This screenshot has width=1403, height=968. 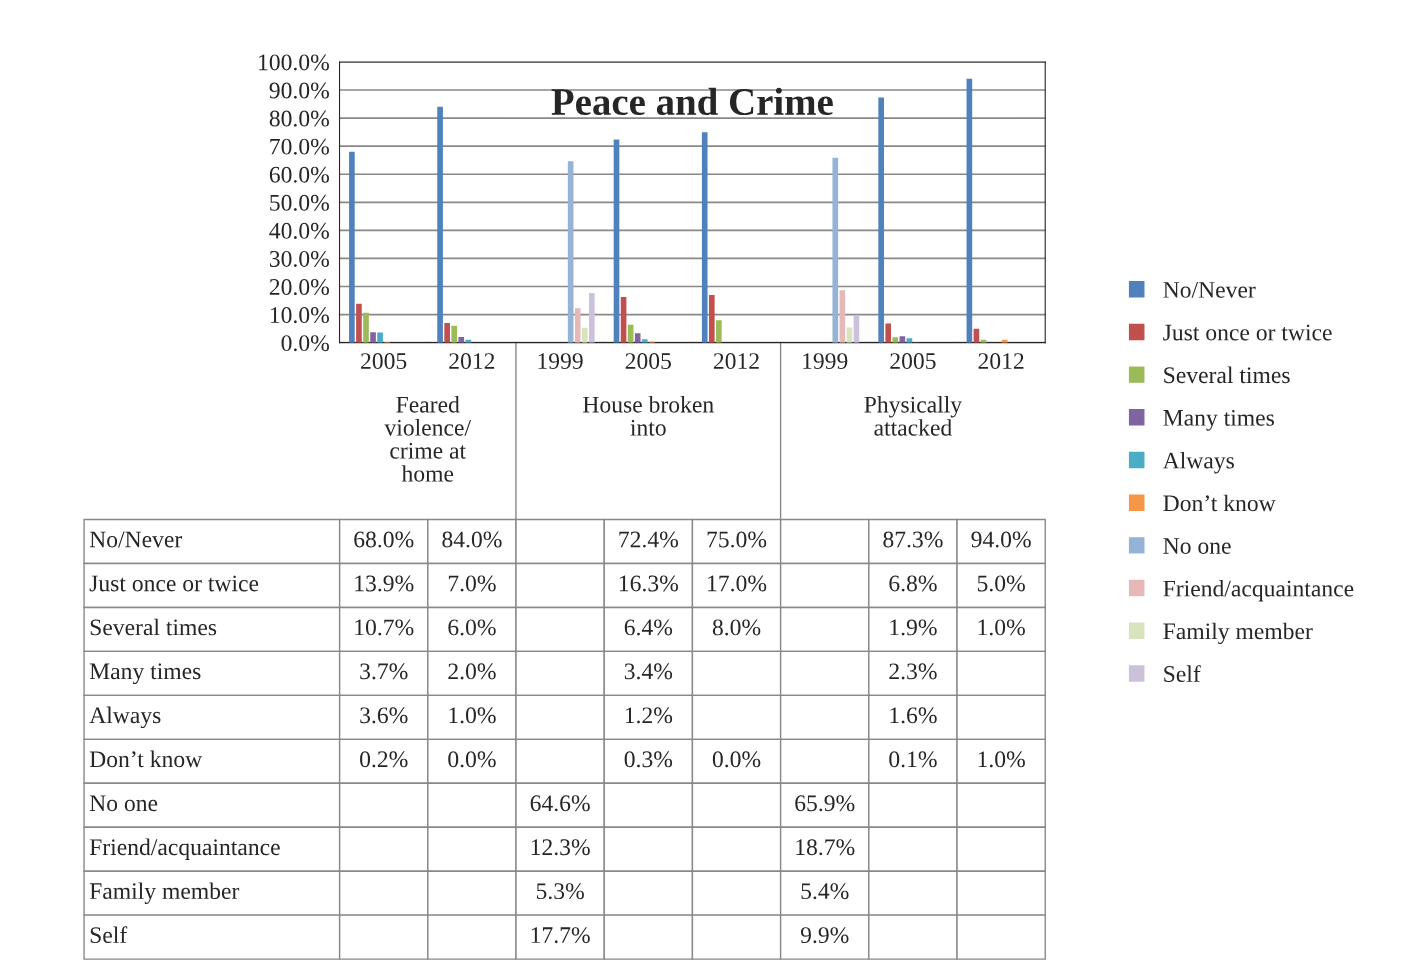 I want to click on y-tick-label: 70.0%, so click(x=299, y=146).